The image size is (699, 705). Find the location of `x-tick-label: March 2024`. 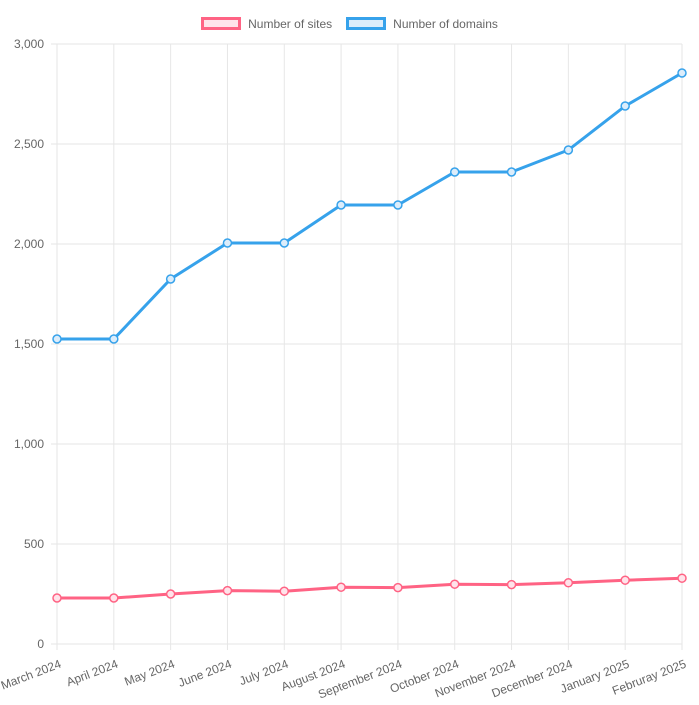

x-tick-label: March 2024 is located at coordinates (31, 675).